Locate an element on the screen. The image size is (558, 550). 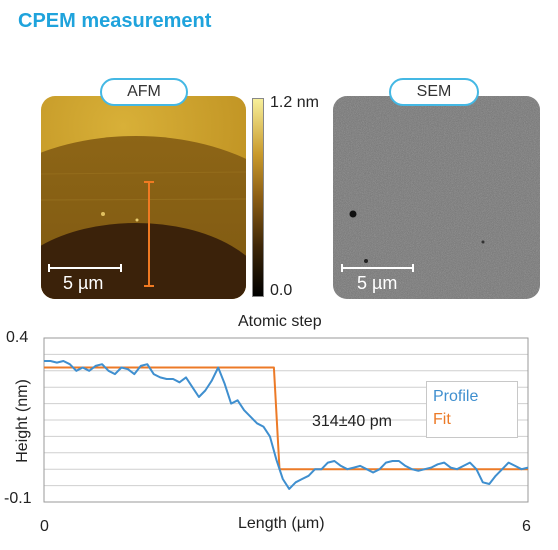
y-tick-top: 0.4 is located at coordinates (17, 337).